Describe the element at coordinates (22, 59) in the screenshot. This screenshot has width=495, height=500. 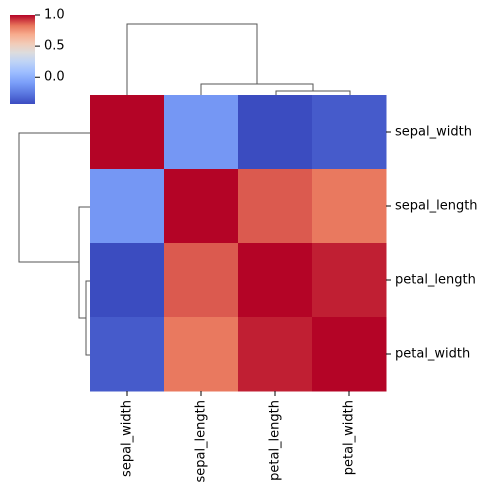
I see `colorbar-bar` at that location.